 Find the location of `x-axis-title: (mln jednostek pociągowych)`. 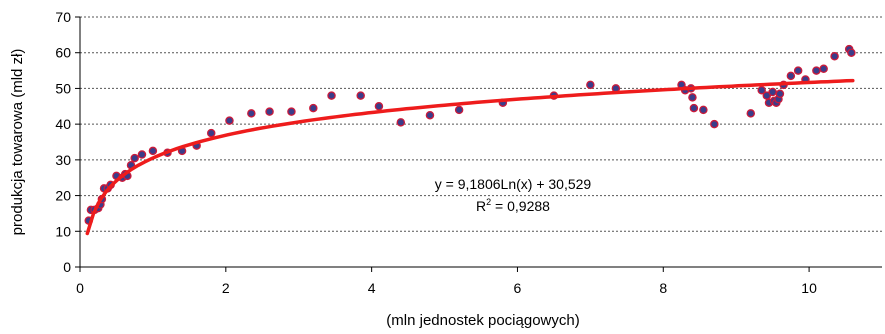

x-axis-title: (mln jednostek pociągowych) is located at coordinates (482, 320).